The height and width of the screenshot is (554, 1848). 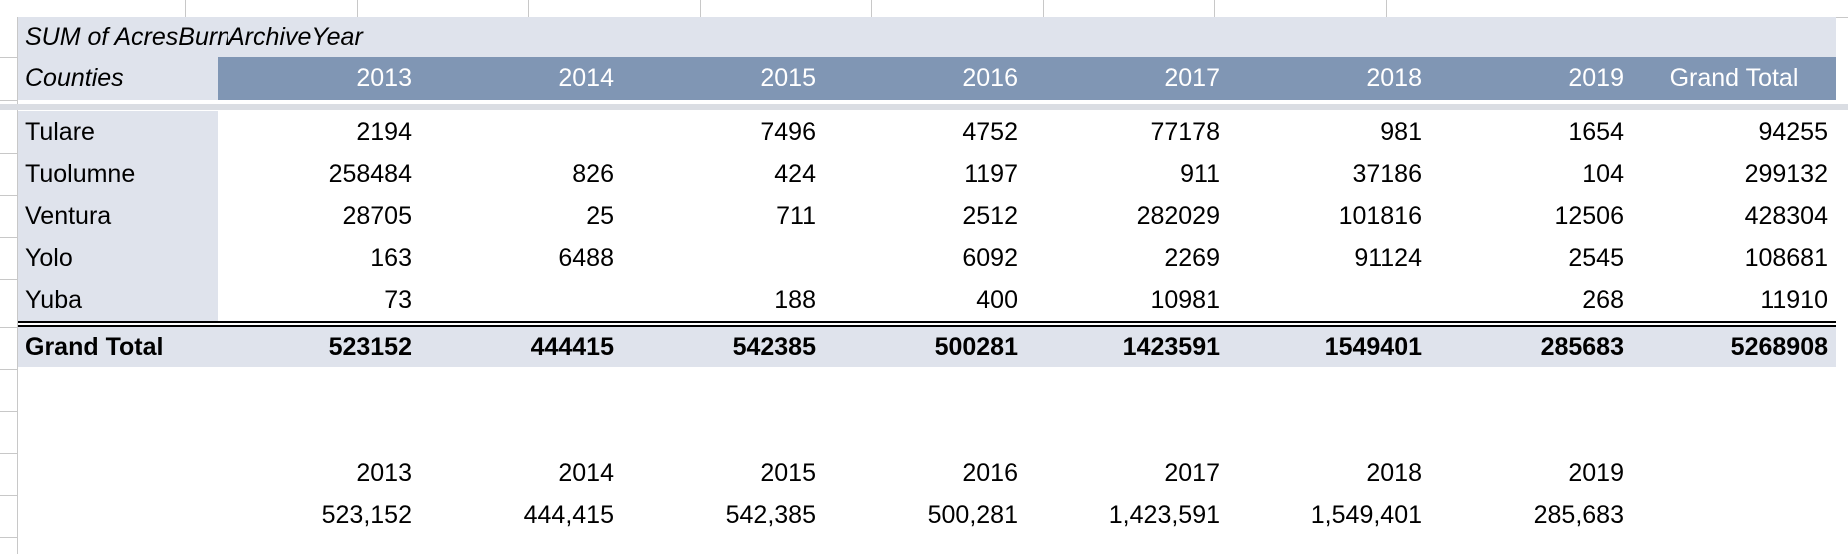 I want to click on value-cell: 424, so click(x=795, y=173).